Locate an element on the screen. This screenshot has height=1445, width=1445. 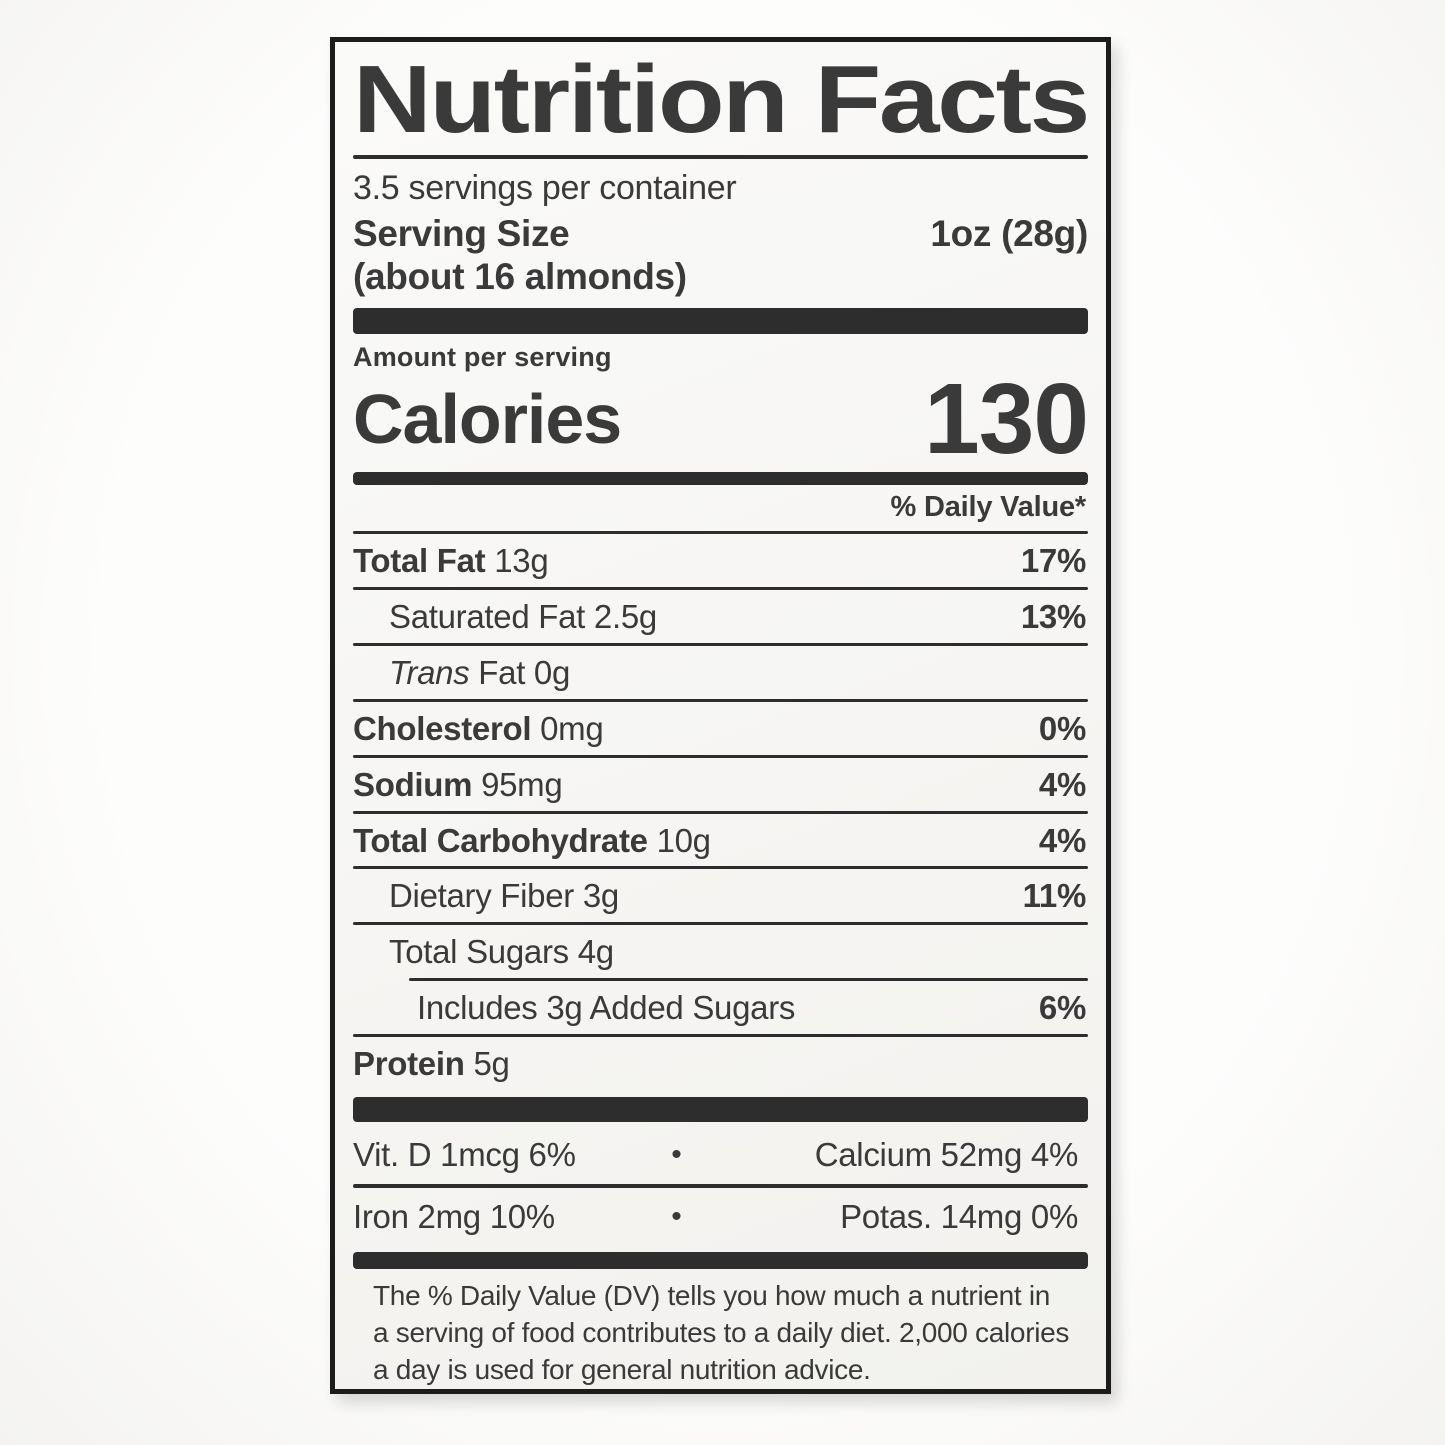
nutrient-row-total-carbohydrate: Total Carbohydrate 10g 4% is located at coordinates (720, 840).